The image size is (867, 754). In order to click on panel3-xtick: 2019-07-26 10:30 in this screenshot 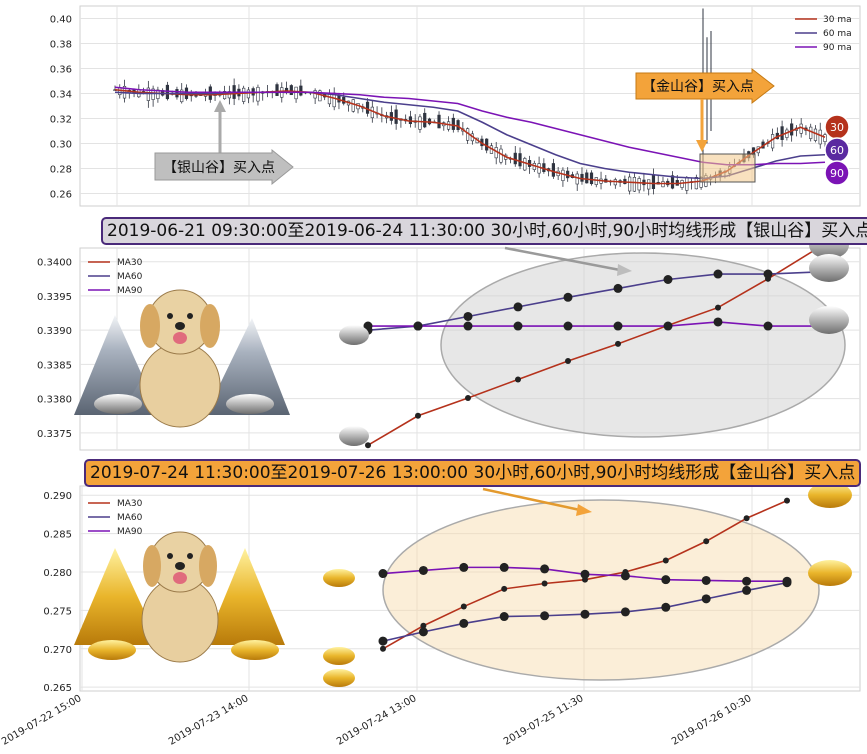, I will do `click(712, 720)`.